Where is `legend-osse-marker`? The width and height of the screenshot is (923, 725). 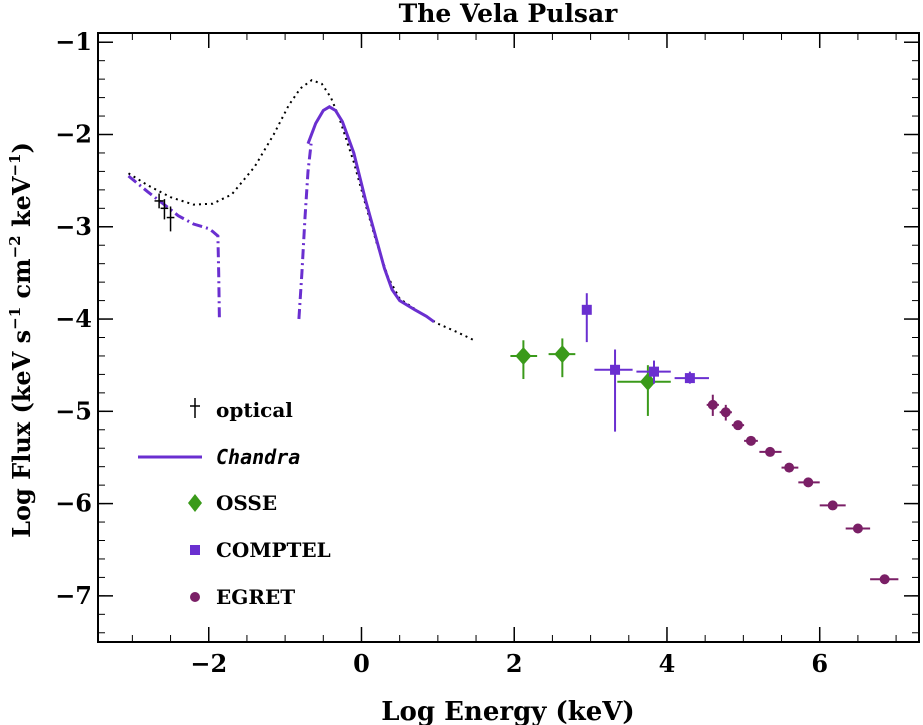
legend-osse-marker is located at coordinates (195, 503).